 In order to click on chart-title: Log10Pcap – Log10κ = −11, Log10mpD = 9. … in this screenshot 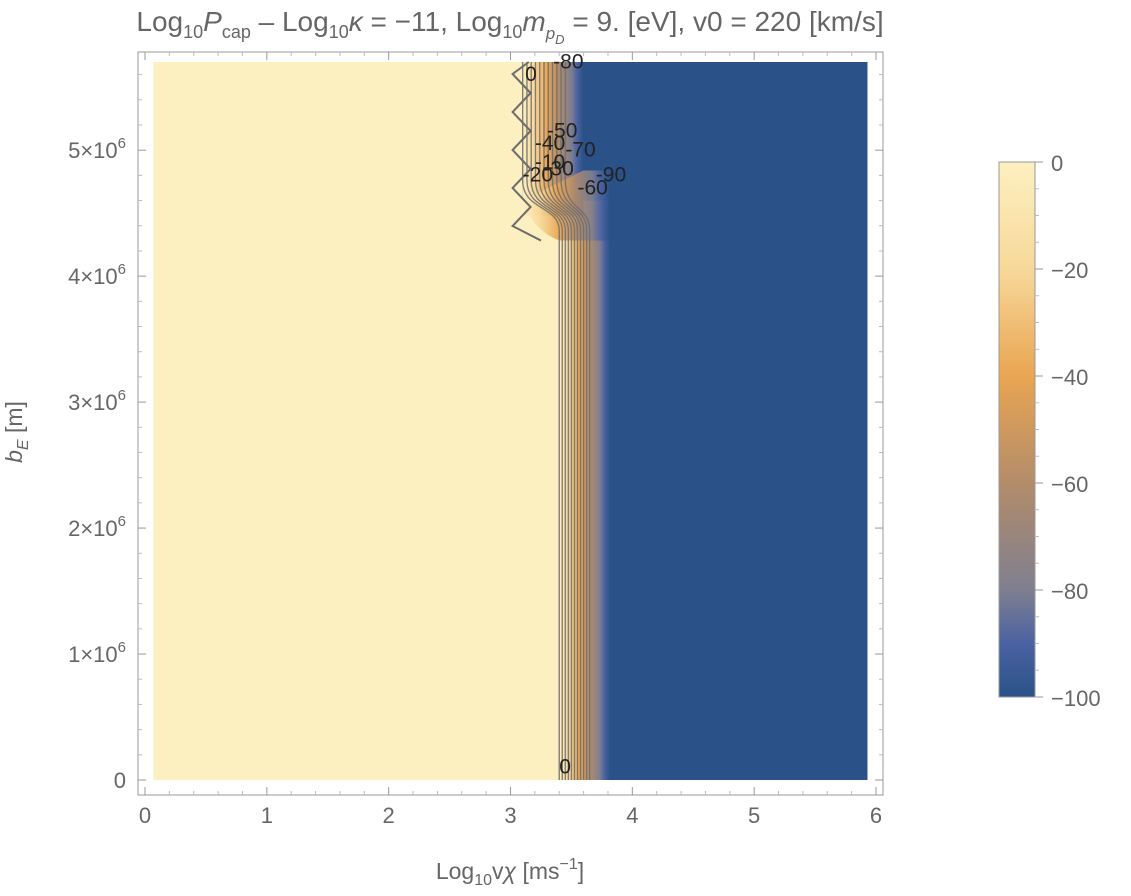, I will do `click(509, 26)`.